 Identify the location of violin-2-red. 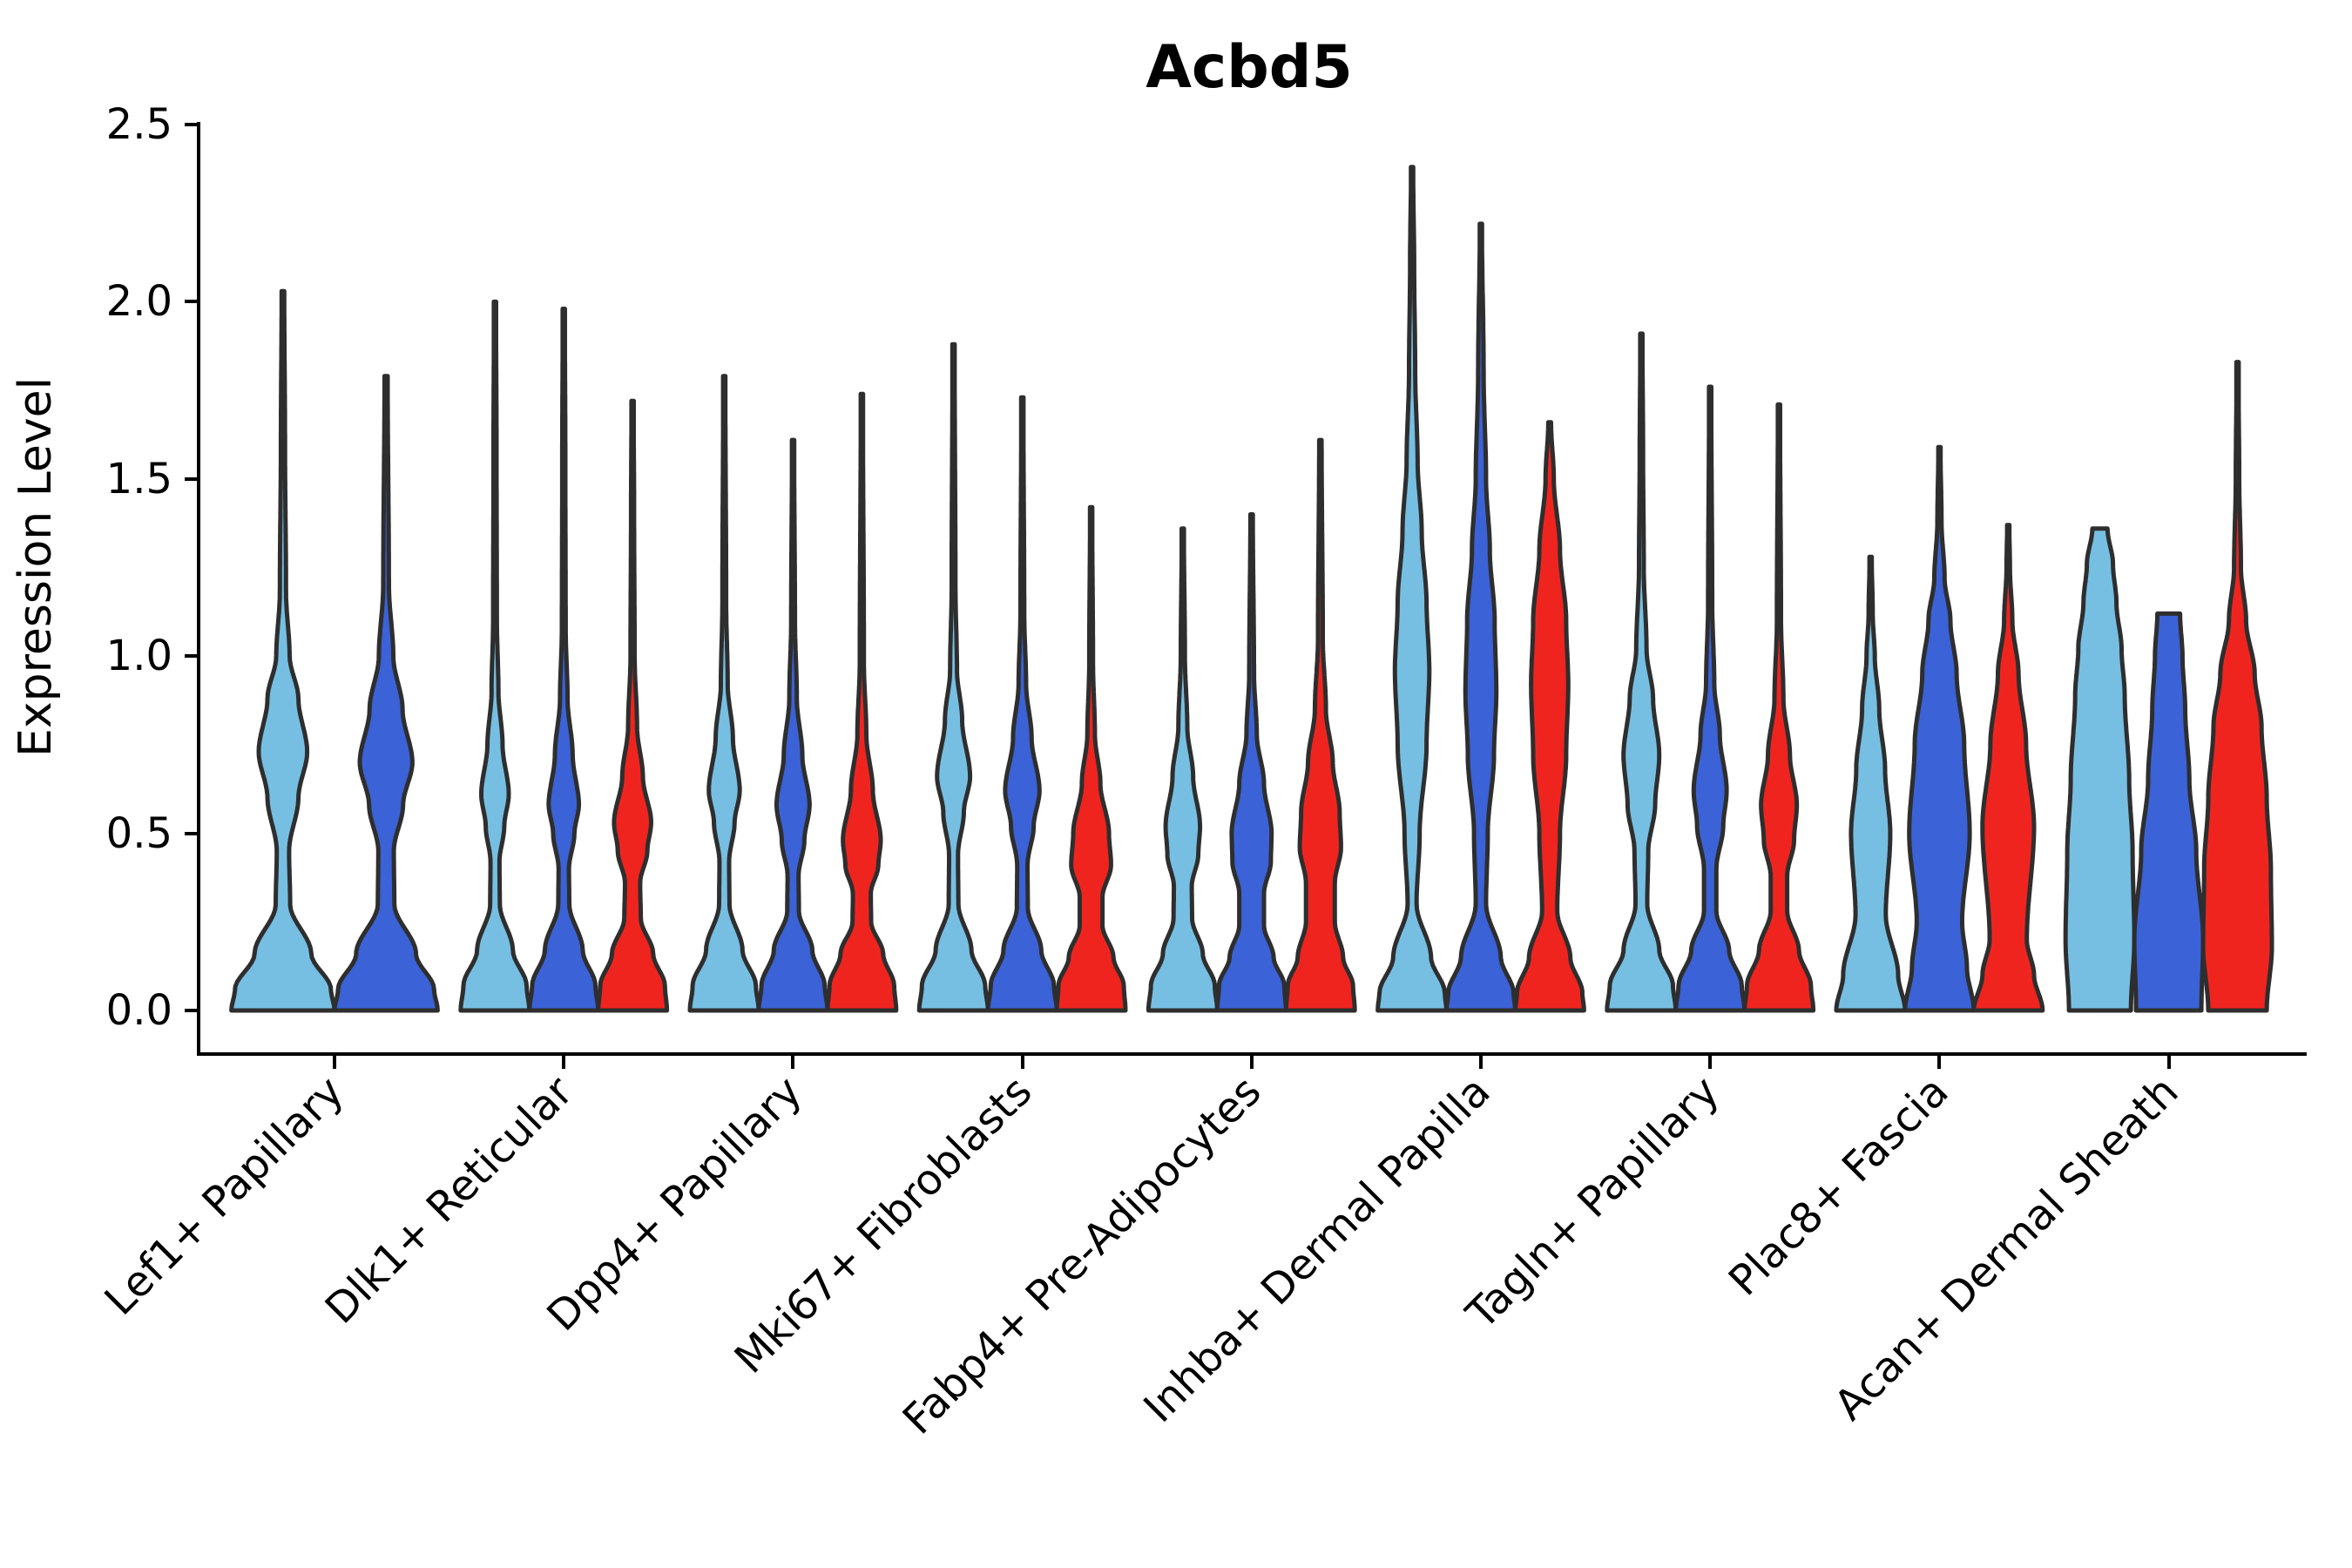
(862, 702).